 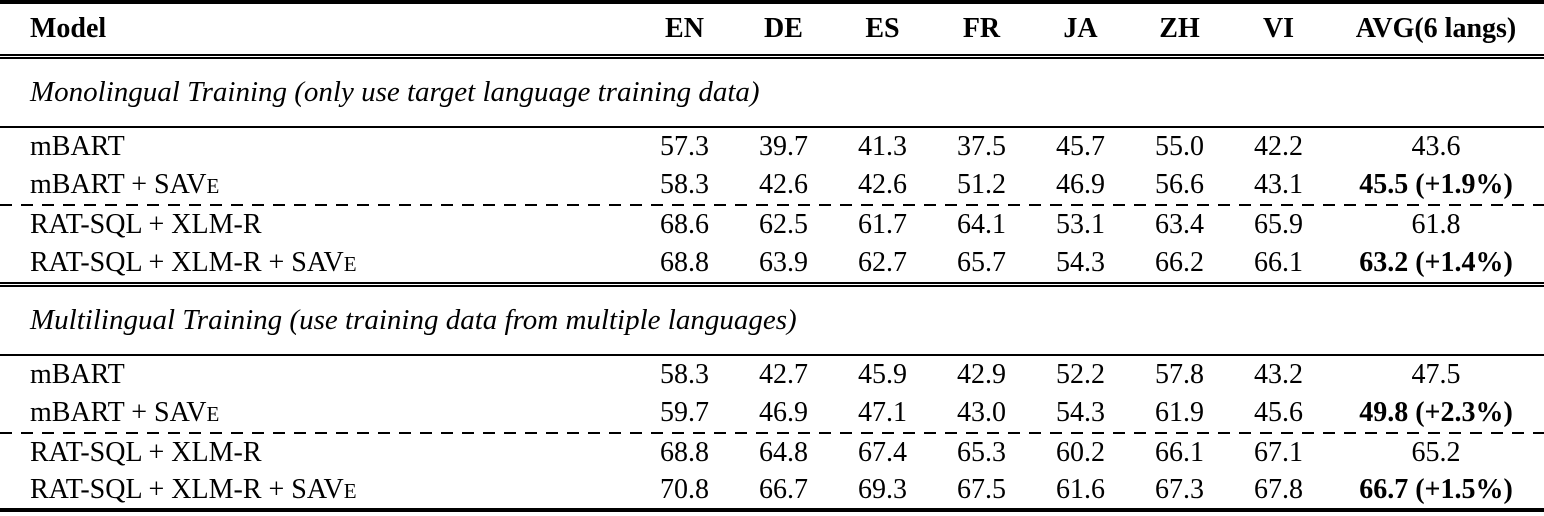 What do you see at coordinates (1436, 374) in the screenshot?
I see `avg-score-cell: 47.5` at bounding box center [1436, 374].